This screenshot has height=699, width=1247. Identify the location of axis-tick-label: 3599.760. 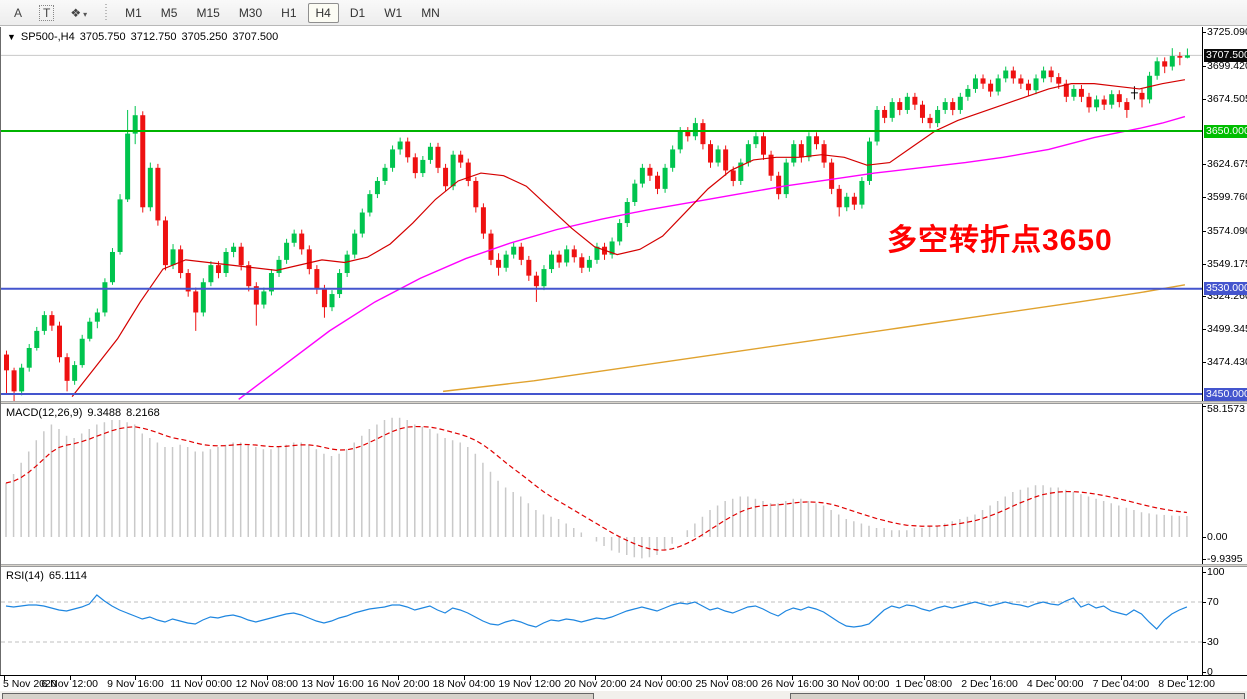
(1227, 197).